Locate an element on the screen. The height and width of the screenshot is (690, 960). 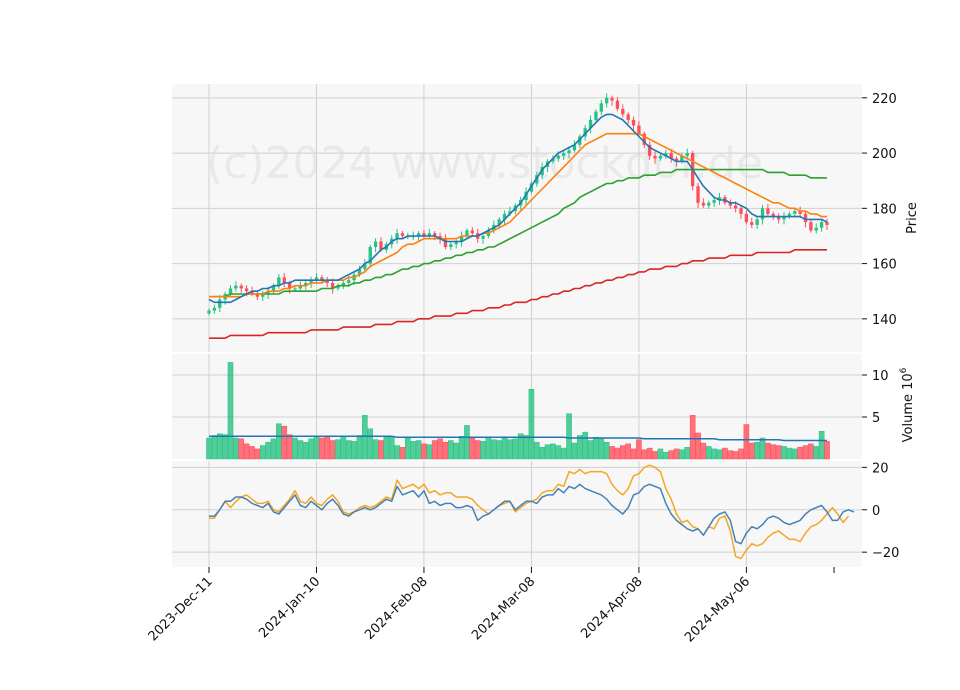
oscillator-tick-label: −20 is located at coordinates (885, 553).